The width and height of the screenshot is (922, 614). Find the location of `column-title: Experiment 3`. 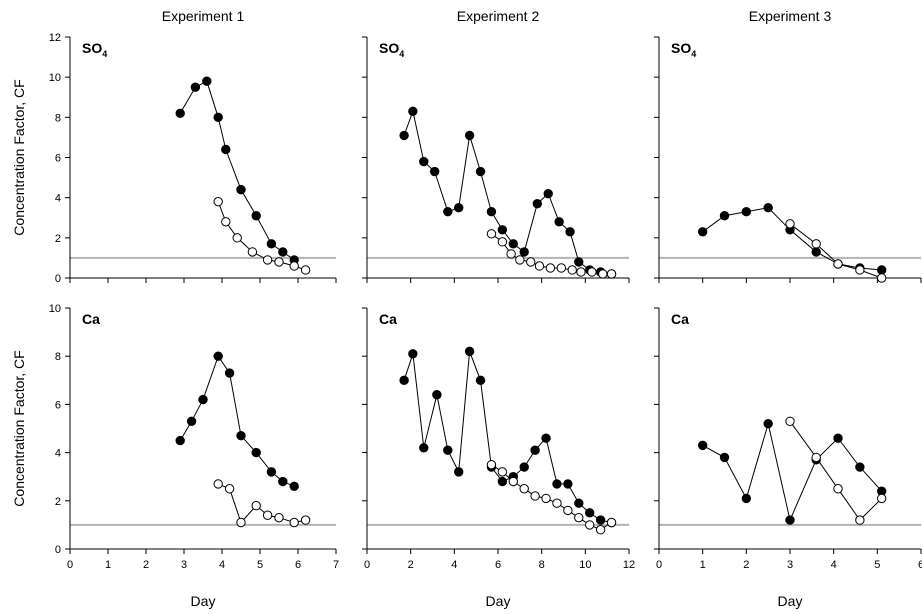

column-title: Experiment 3 is located at coordinates (790, 16).